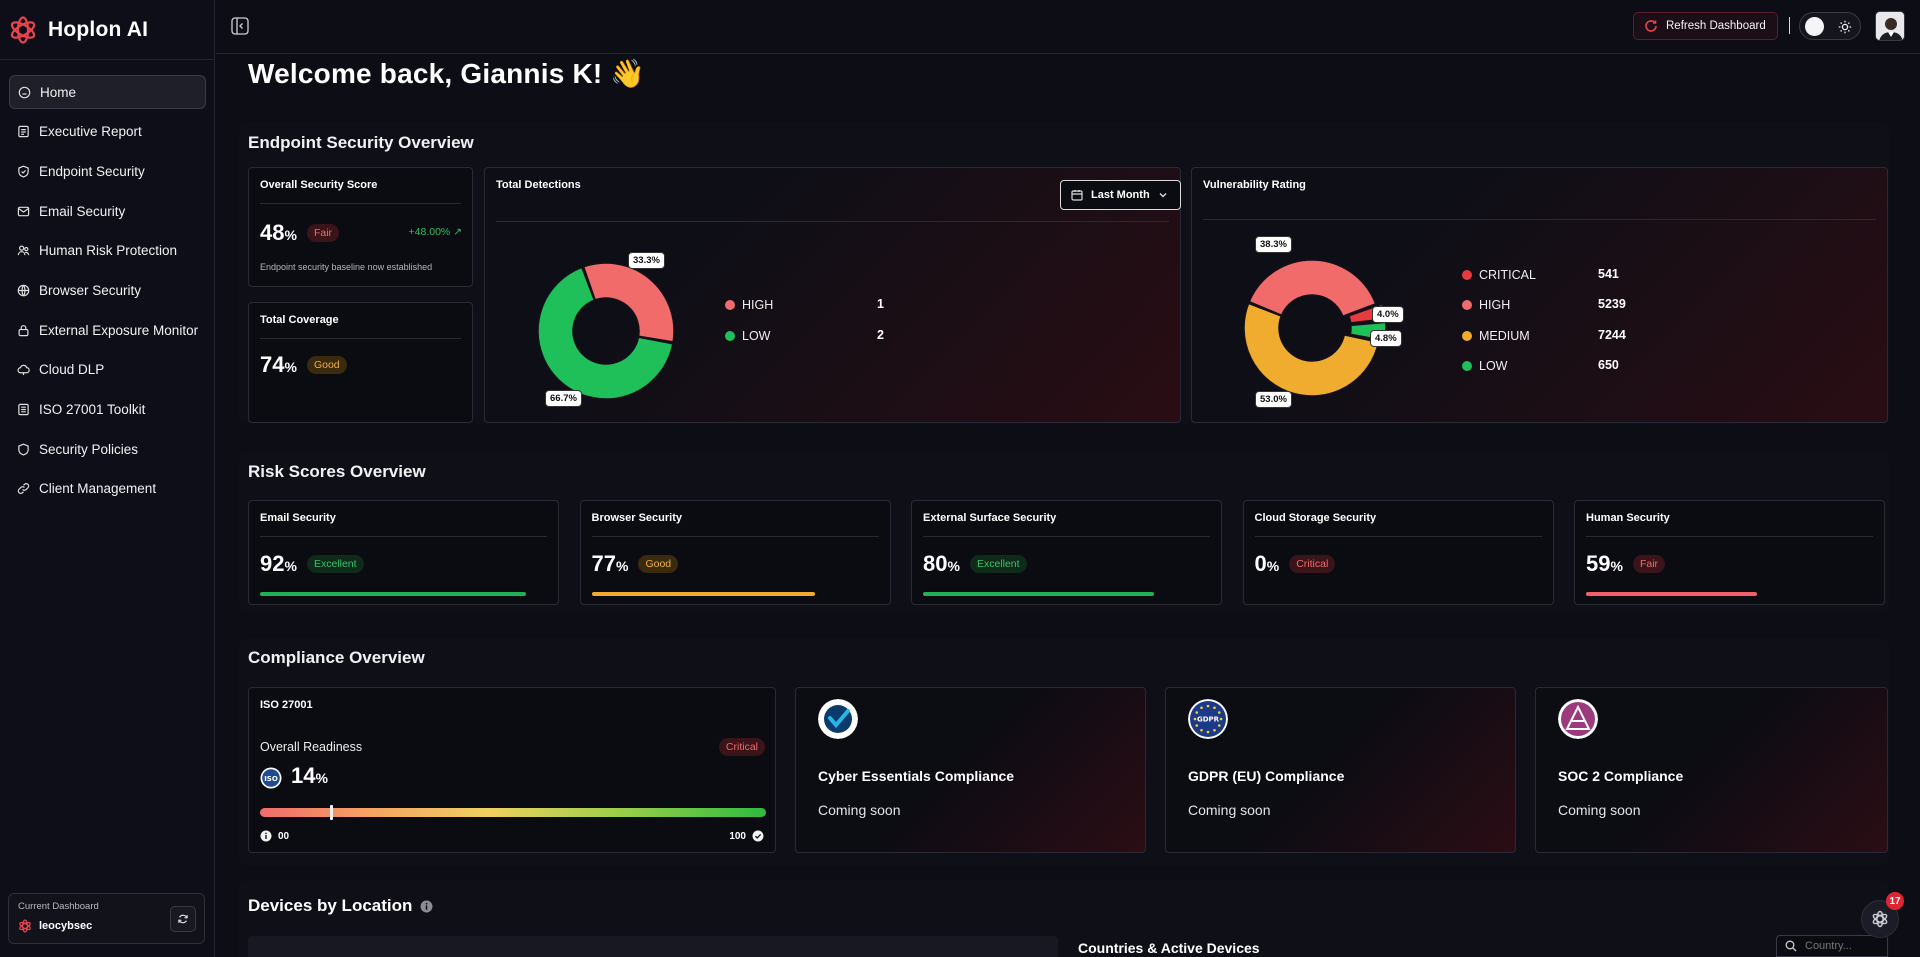 This screenshot has width=1920, height=957. What do you see at coordinates (272, 364) in the screenshot?
I see `coverage-number: 74` at bounding box center [272, 364].